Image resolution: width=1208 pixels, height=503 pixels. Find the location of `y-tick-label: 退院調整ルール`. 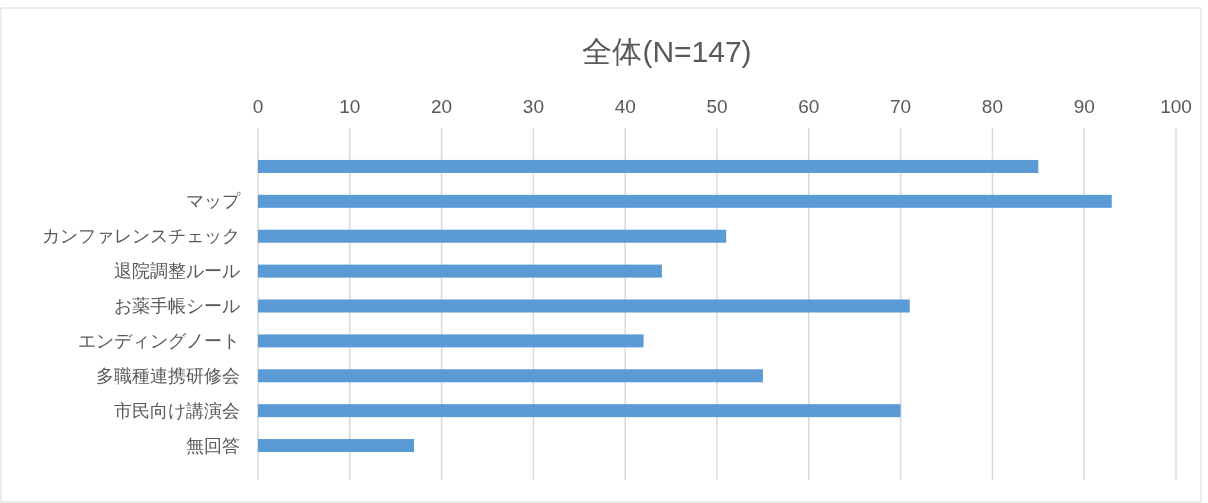

y-tick-label: 退院調整ルール is located at coordinates (177, 271).